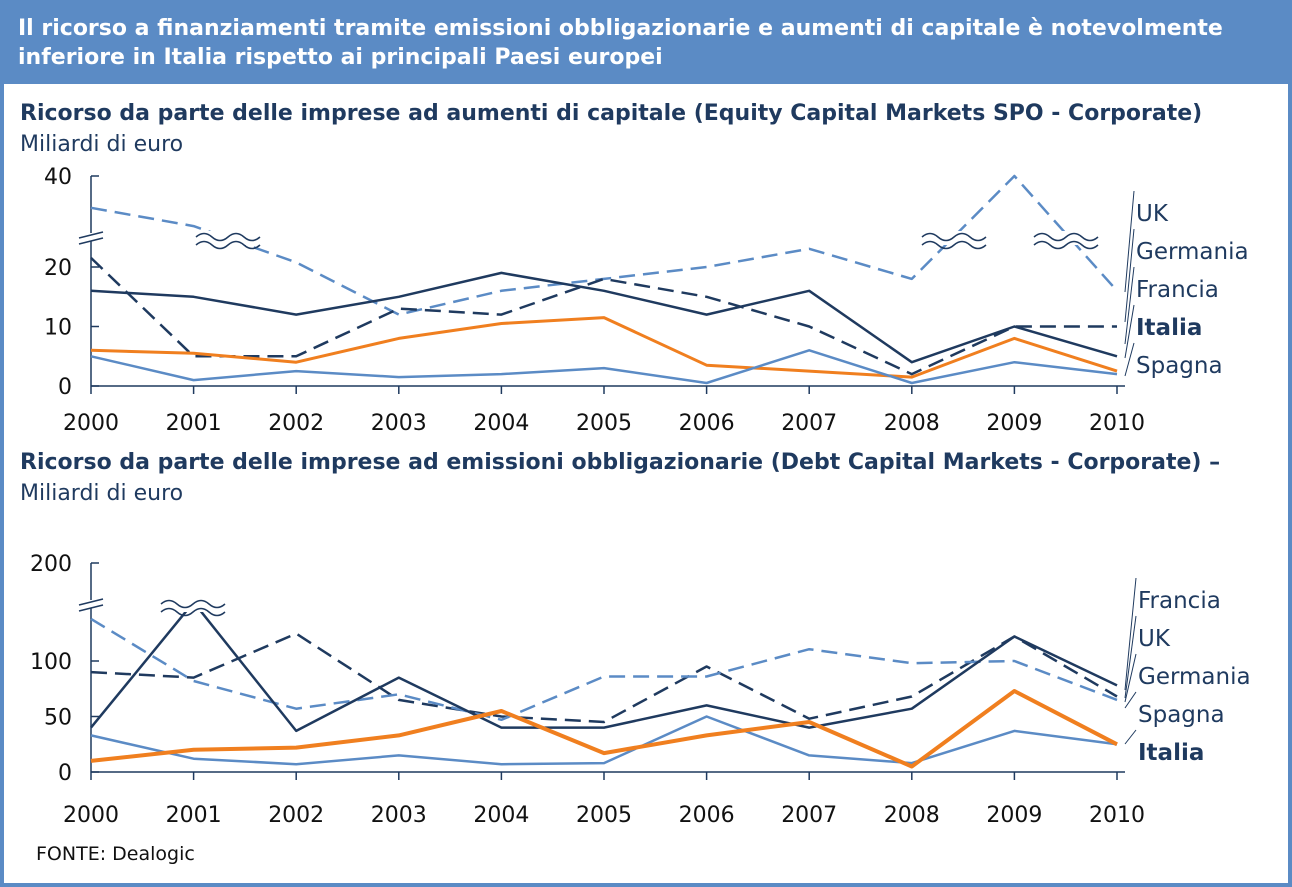 The height and width of the screenshot is (887, 1292). Describe the element at coordinates (58, 177) in the screenshot. I see `equity-y-tick-label: 40` at that location.